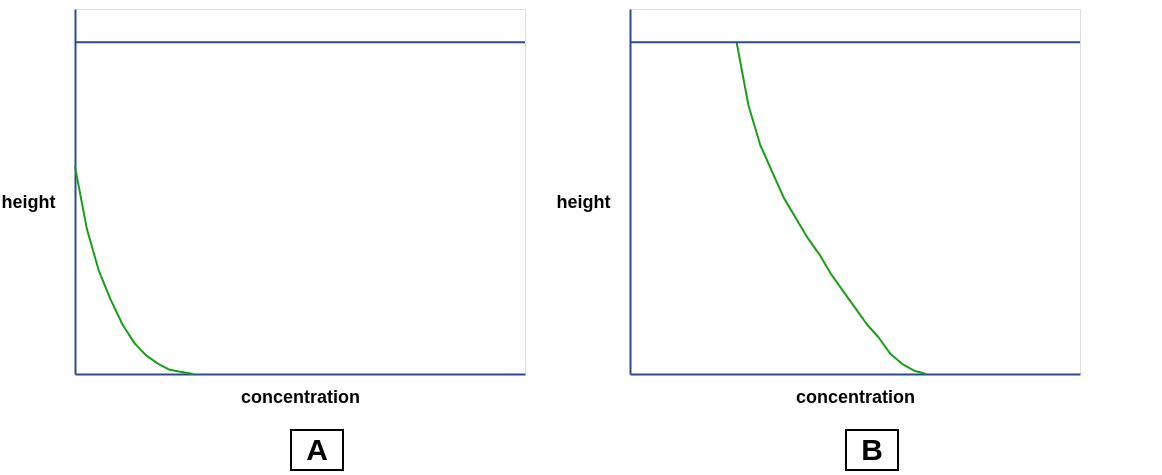  What do you see at coordinates (872, 449) in the screenshot?
I see `text: B` at bounding box center [872, 449].